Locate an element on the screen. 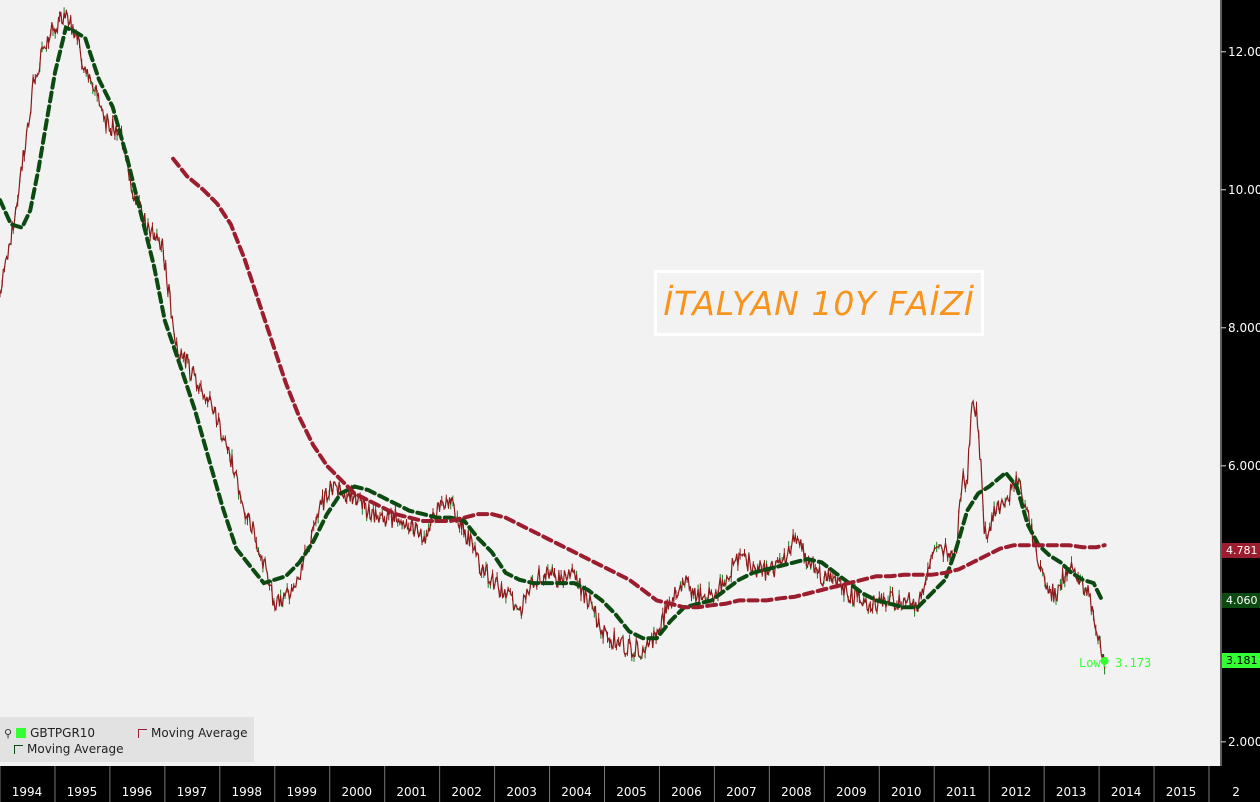 This screenshot has width=1260, height=802. x-tick-label: 2011 is located at coordinates (961, 792).